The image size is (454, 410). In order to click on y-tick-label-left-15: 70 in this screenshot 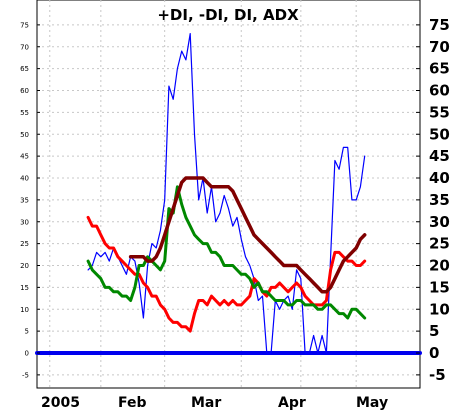, I will do `click(24, 47)`.